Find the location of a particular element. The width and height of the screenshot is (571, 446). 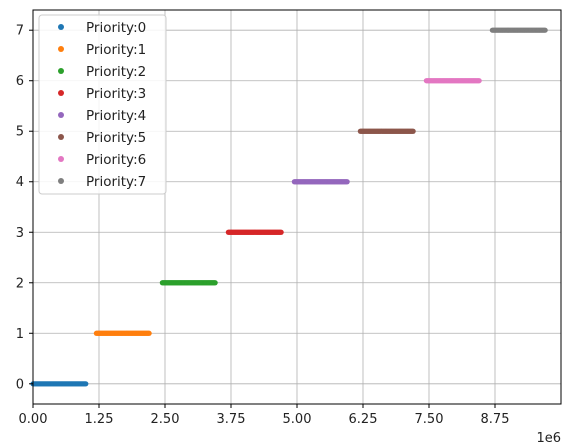

y-tick-label: 7 is located at coordinates (20, 31).